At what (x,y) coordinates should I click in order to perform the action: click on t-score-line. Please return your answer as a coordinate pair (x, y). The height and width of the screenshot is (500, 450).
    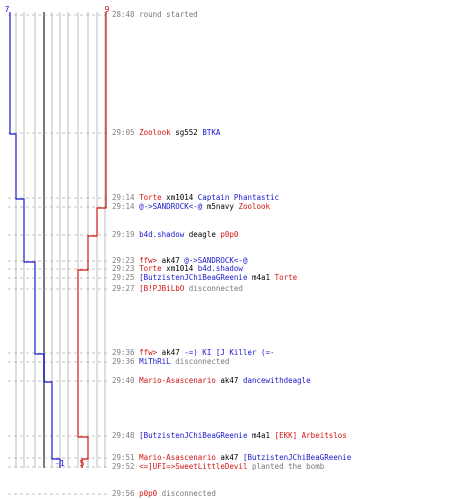
    Looking at the image, I should click on (92, 240).